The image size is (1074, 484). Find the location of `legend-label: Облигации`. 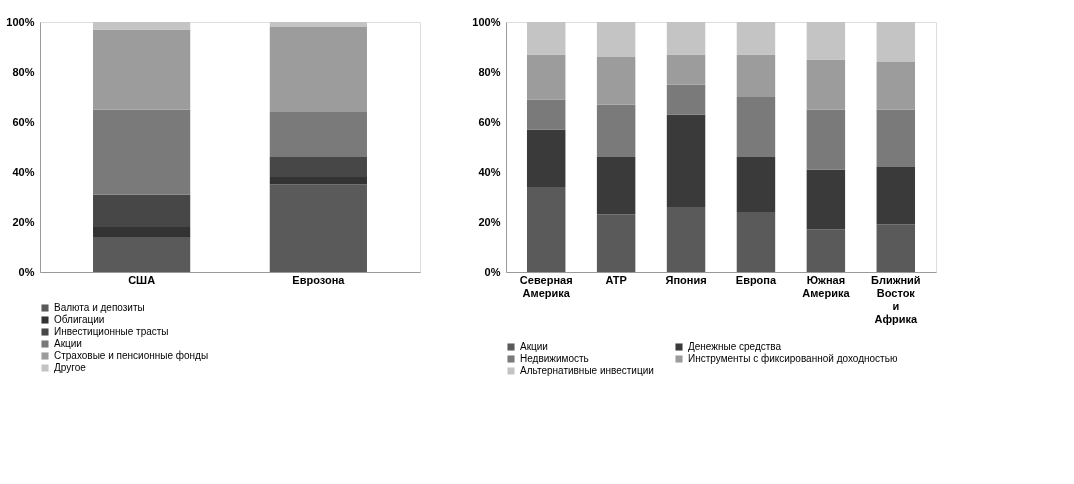

legend-label: Облигации is located at coordinates (79, 319).